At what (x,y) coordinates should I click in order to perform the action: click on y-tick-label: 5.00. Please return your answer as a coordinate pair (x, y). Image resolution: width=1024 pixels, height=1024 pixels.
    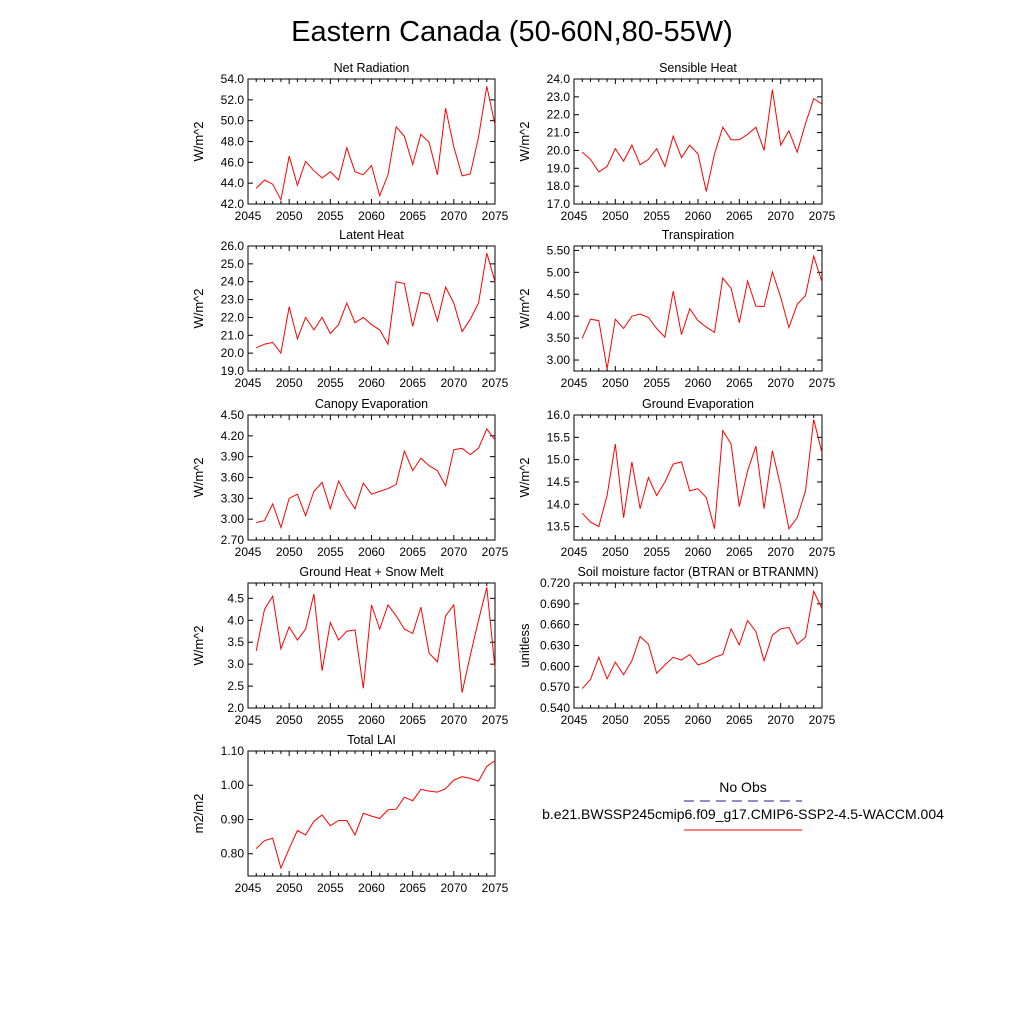
    Looking at the image, I should click on (559, 272).